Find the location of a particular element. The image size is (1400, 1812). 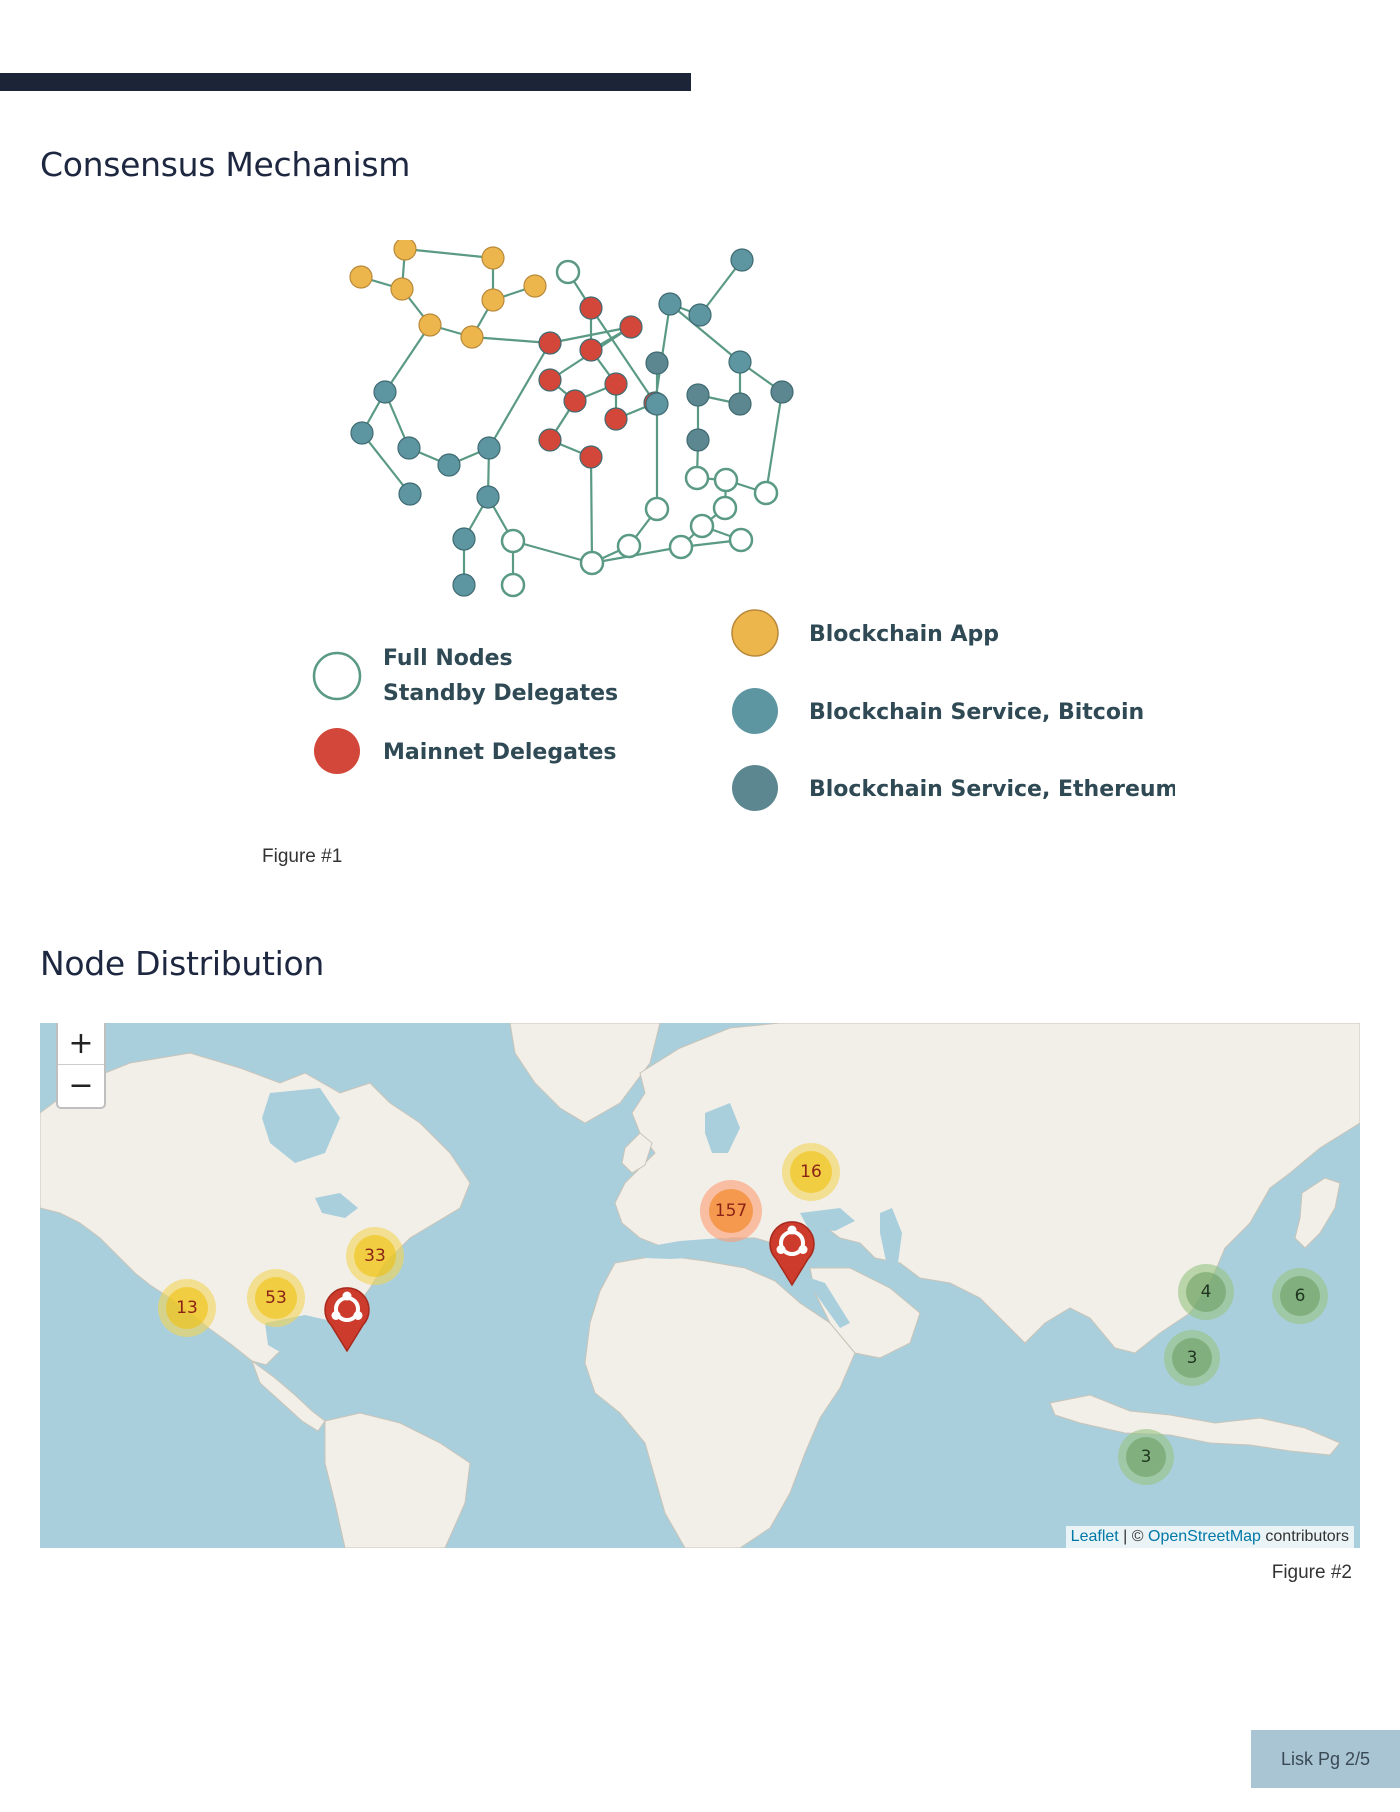

cluster-marker-central-us: 53 is located at coordinates (276, 1298).